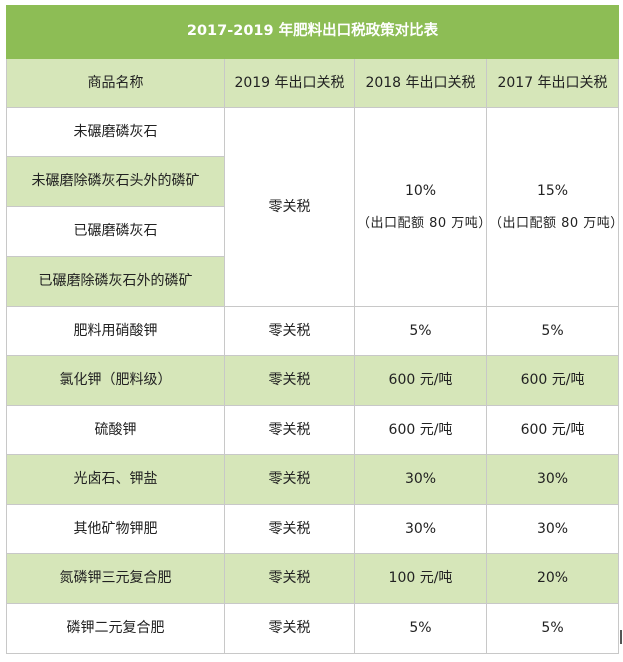 The height and width of the screenshot is (662, 623). I want to click on header-row: 商品名称 2019 年出口关税 2018 年出口关税 2017 年出口关税, so click(313, 83).